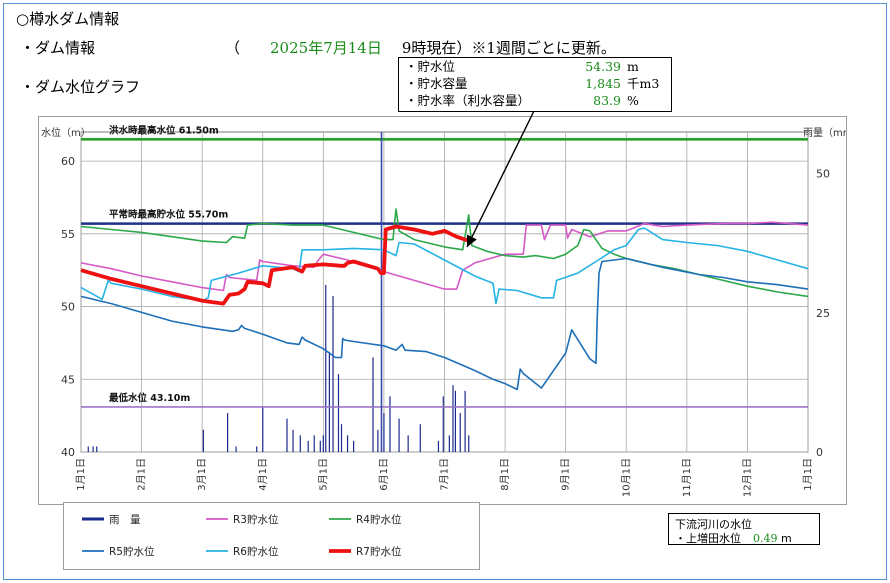  Describe the element at coordinates (149, 398) in the screenshot. I see `reference-line-label: 最低水位 43.10m` at that location.